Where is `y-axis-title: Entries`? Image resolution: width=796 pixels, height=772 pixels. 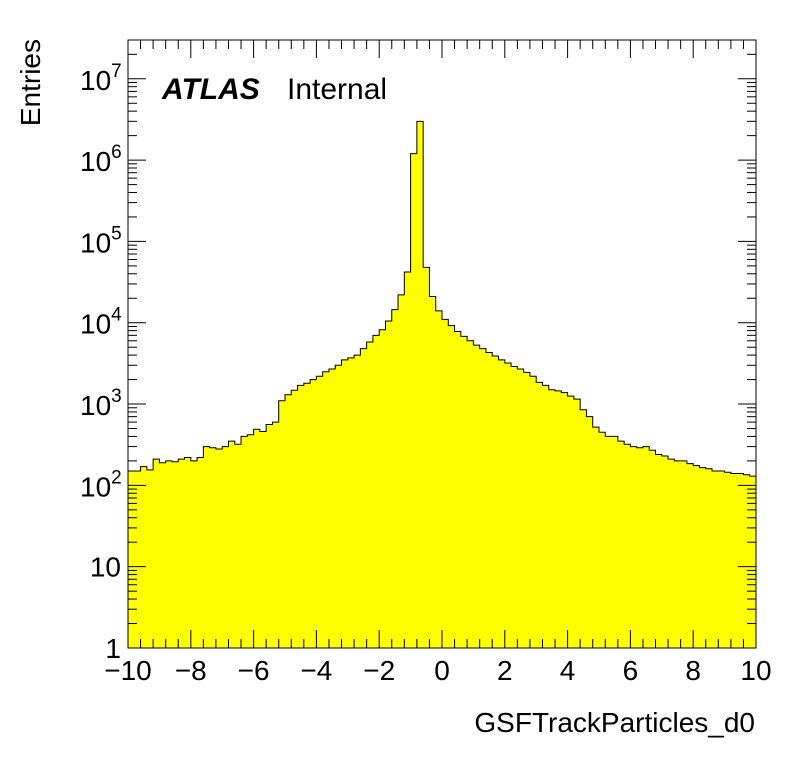 y-axis-title: Entries is located at coordinates (30, 82).